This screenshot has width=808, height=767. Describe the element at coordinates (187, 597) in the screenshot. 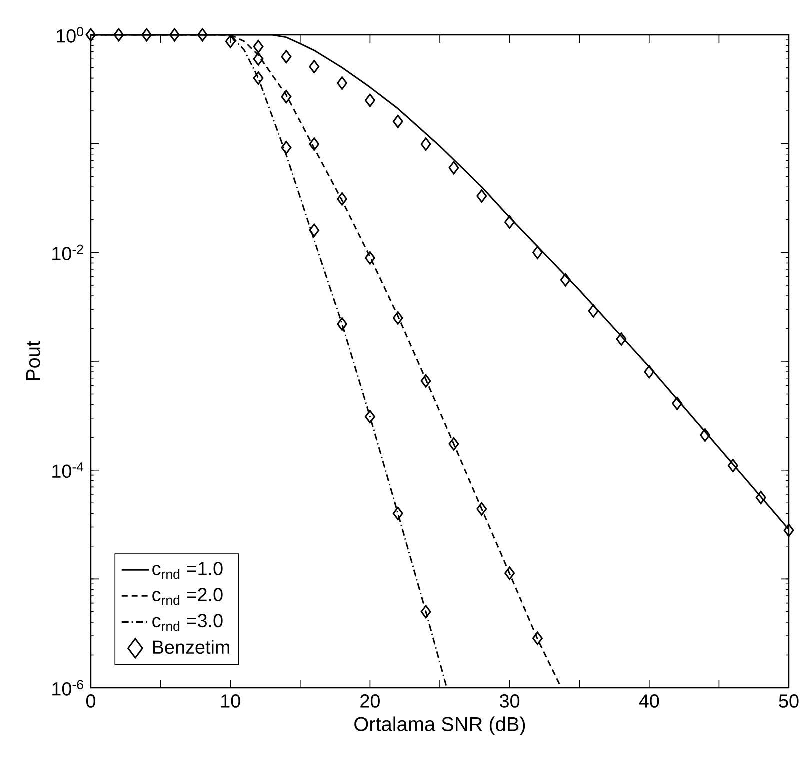

I see `legend-label: c$_{rnd}$ =2.0` at that location.